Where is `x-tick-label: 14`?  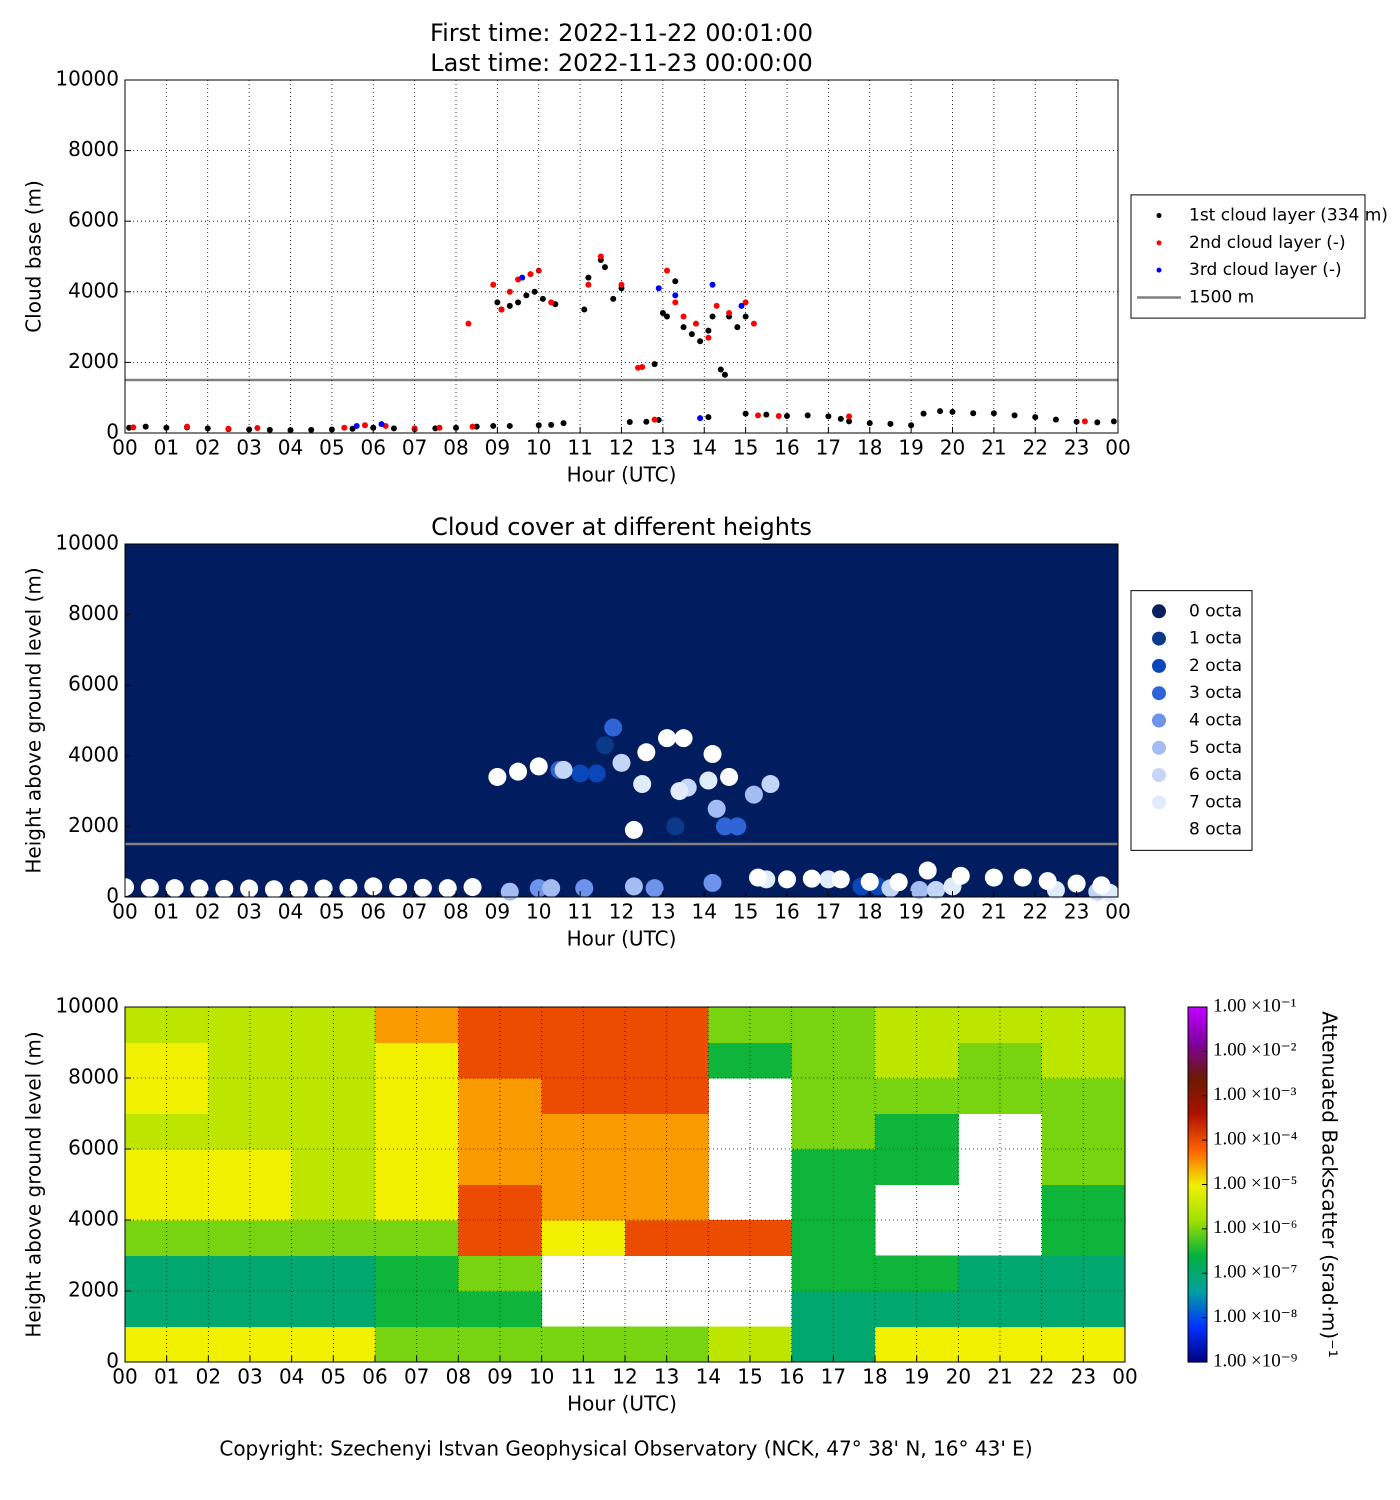
x-tick-label: 14 is located at coordinates (704, 448).